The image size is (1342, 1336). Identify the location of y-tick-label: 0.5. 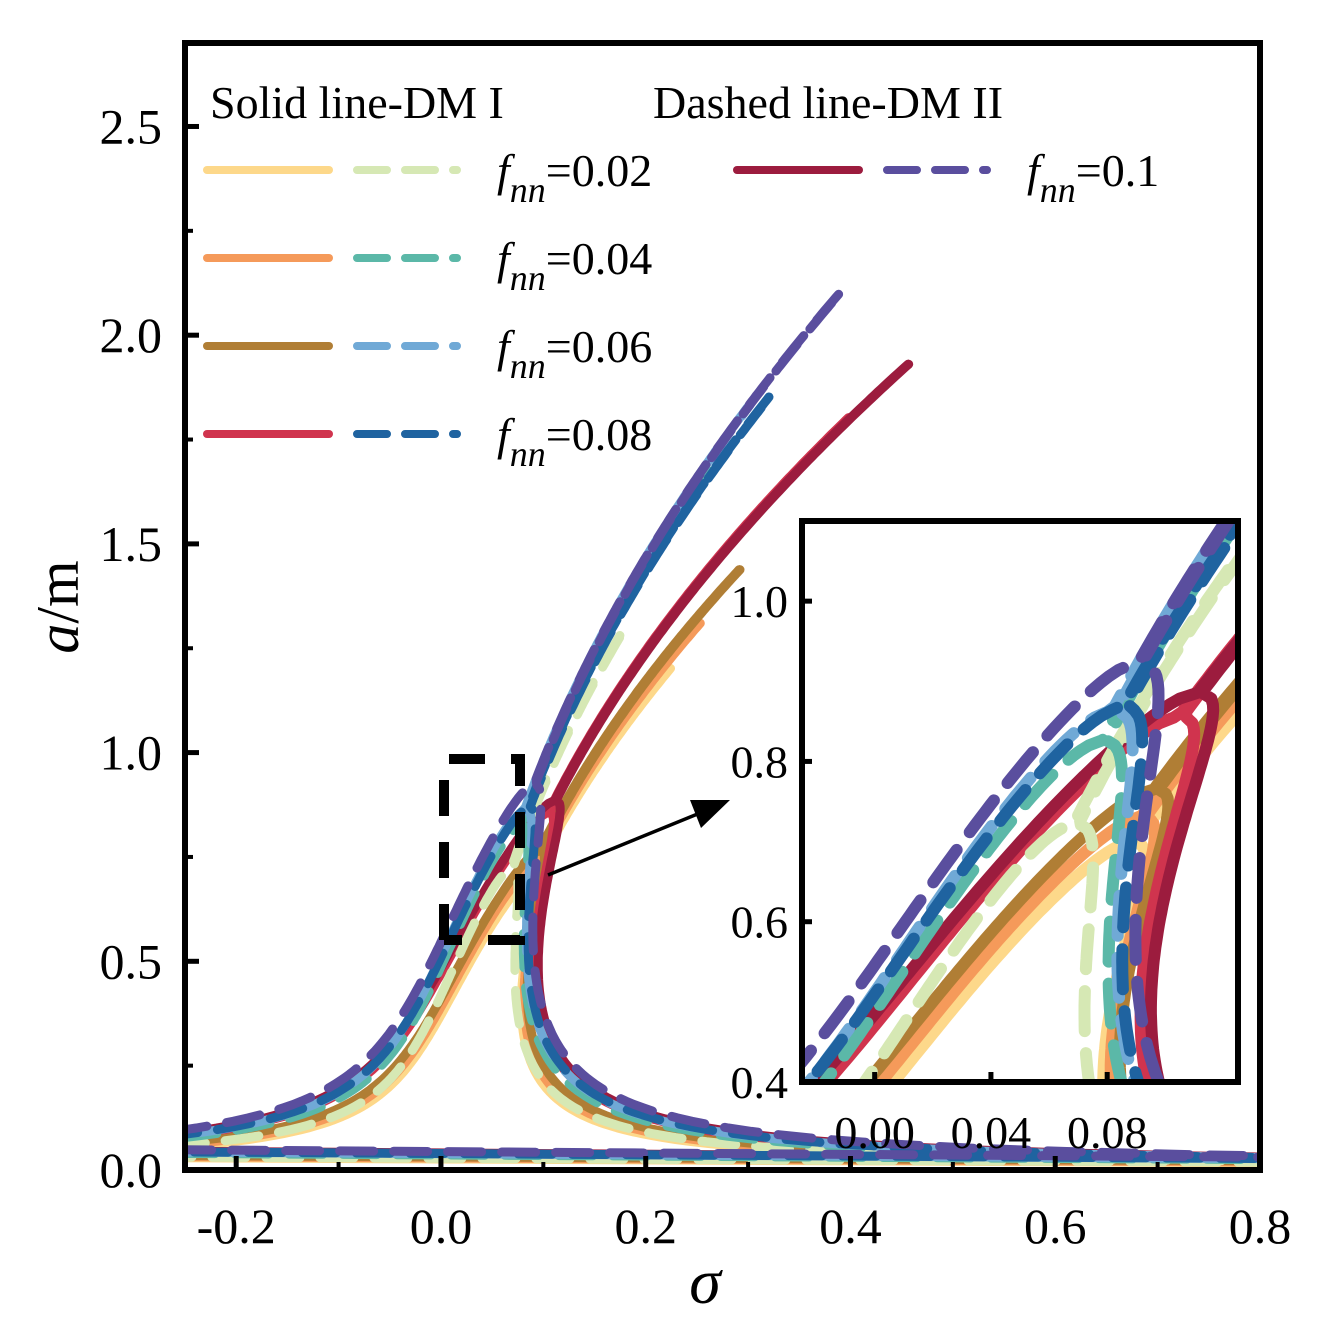
(131, 961).